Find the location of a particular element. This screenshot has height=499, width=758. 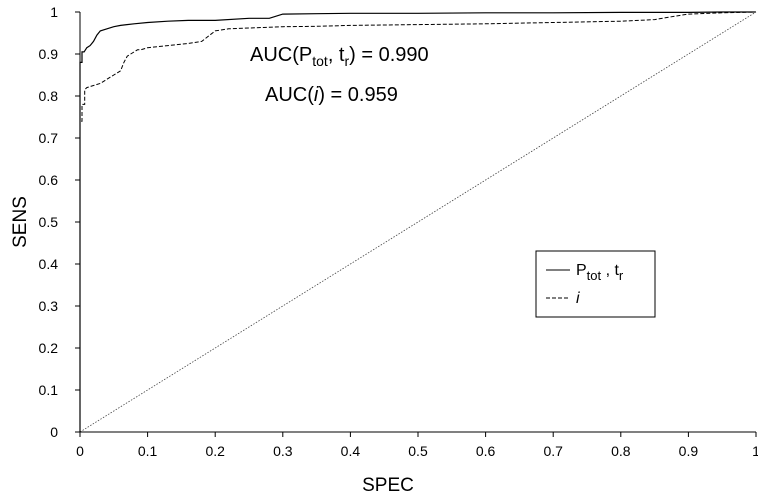

y-tick-label: 0.6 is located at coordinates (49, 180).